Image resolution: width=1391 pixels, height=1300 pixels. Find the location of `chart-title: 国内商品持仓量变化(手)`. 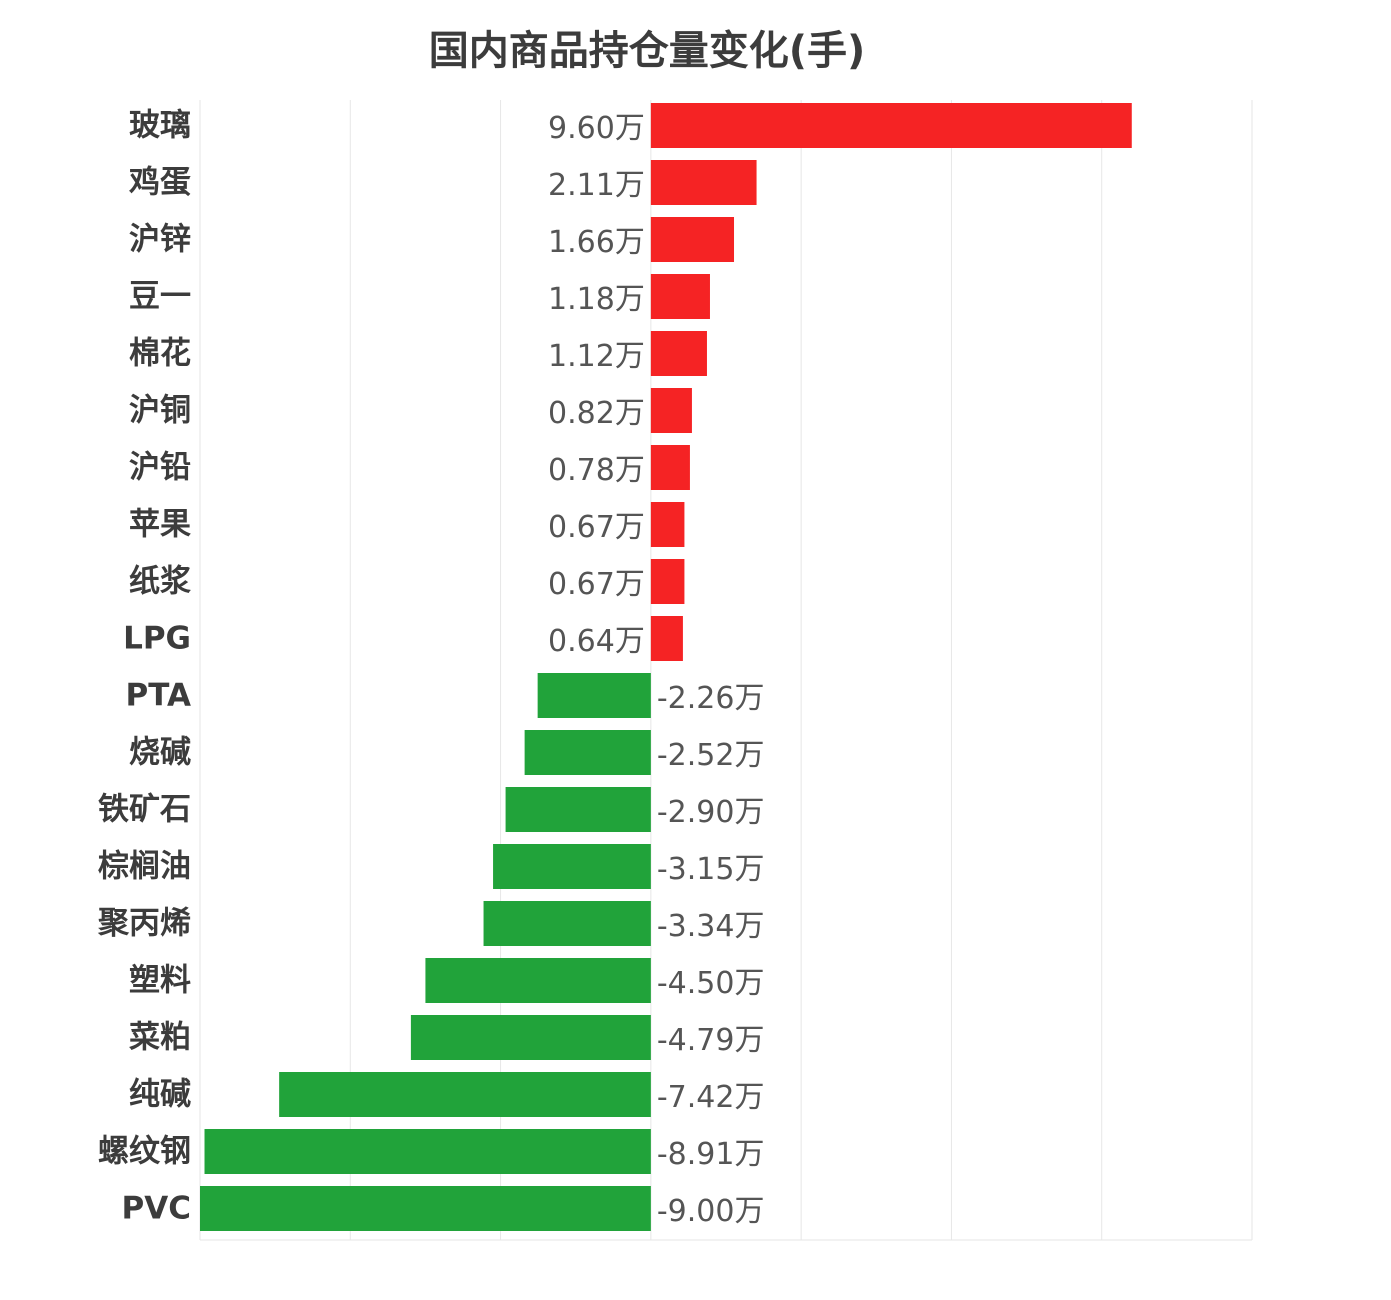

chart-title: 国内商品持仓量变化(手) is located at coordinates (647, 51).